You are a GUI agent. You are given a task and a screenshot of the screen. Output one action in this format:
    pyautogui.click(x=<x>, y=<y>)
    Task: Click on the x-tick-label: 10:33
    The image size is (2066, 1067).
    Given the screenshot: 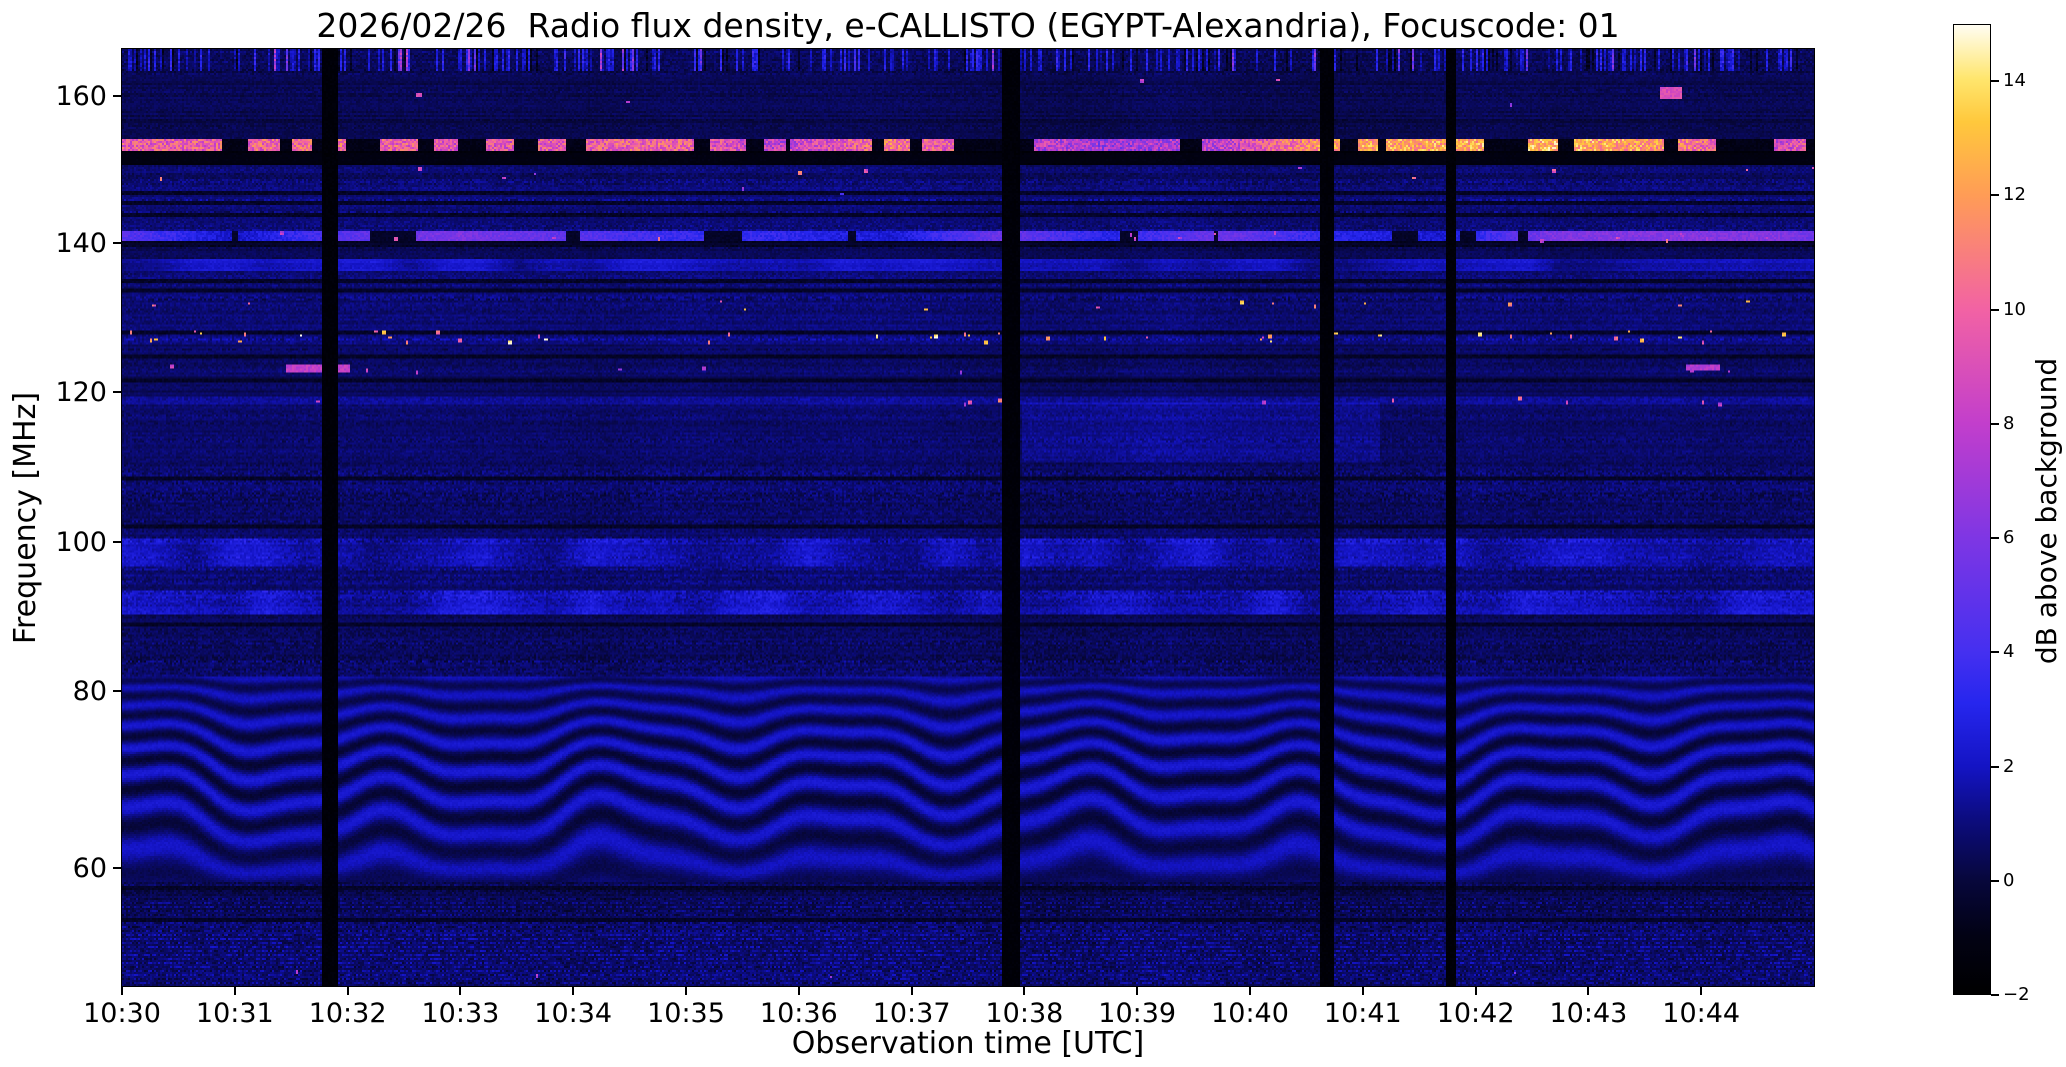 What is the action you would take?
    pyautogui.click(x=460, y=1013)
    